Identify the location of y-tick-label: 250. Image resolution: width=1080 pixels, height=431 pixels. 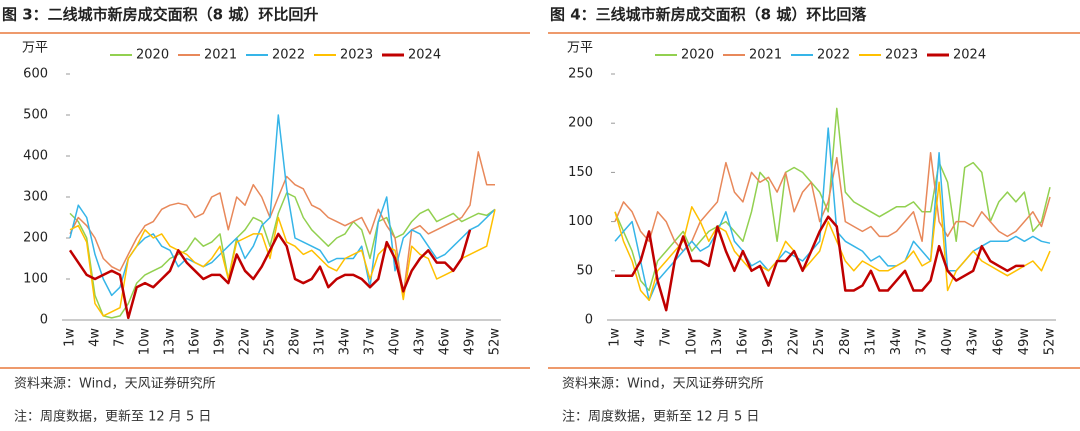
(580, 74).